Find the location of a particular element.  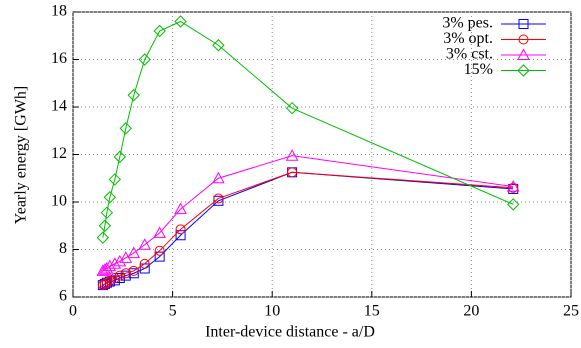

legend-label: 3% pes. is located at coordinates (467, 23).